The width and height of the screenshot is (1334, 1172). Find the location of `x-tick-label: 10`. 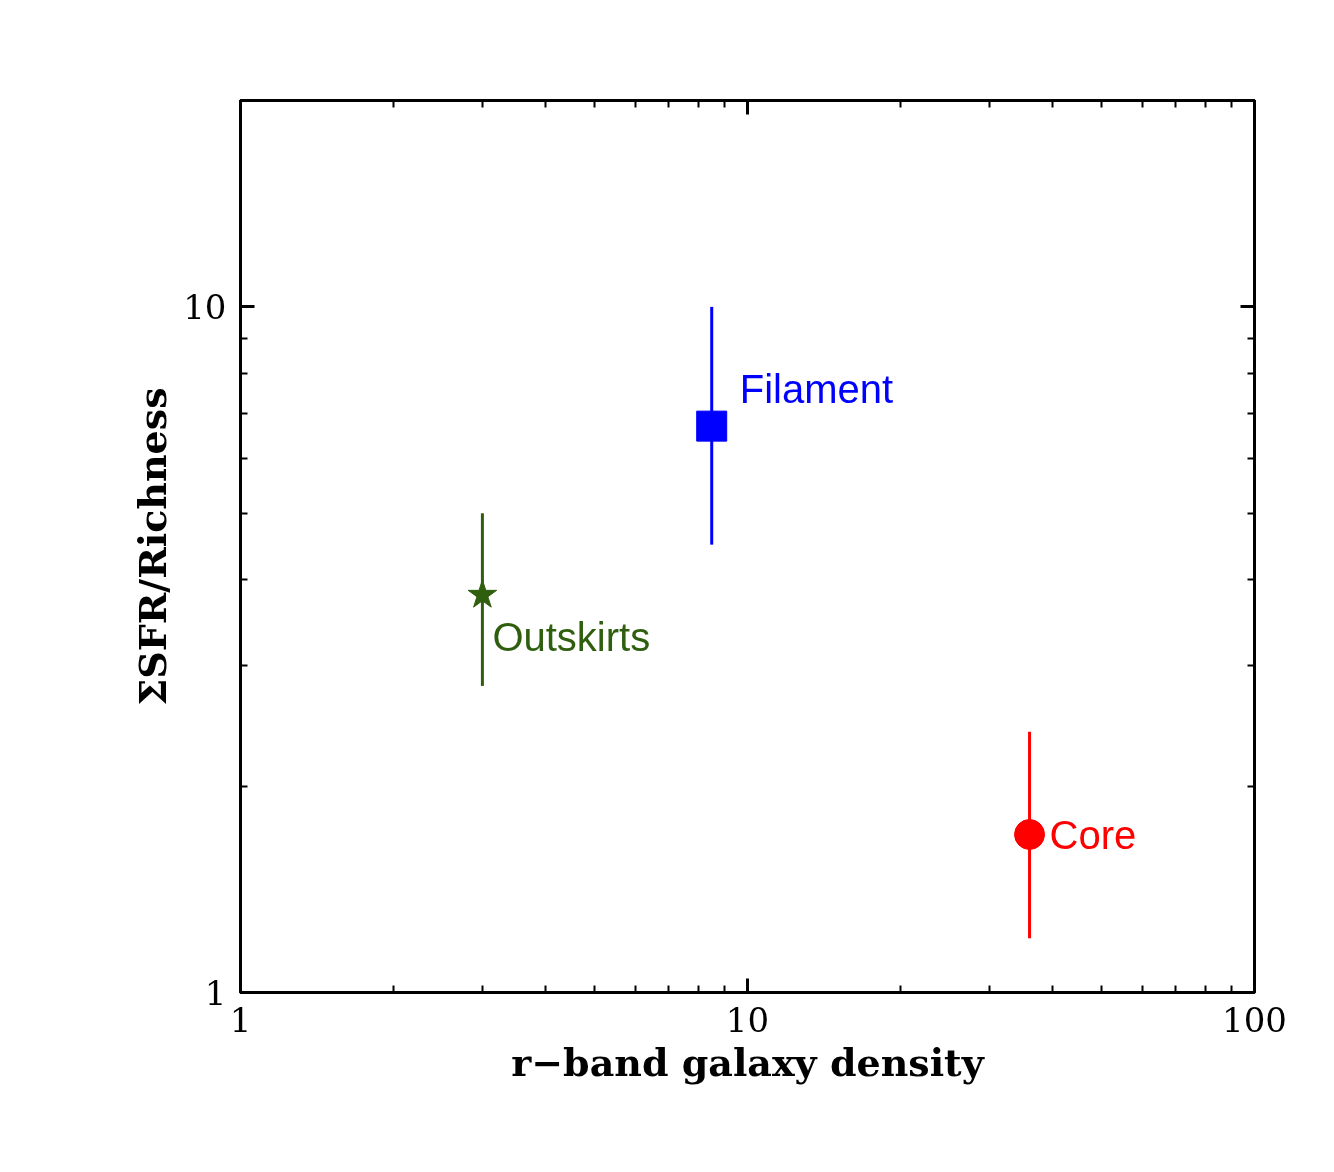

x-tick-label: 10 is located at coordinates (747, 1019).